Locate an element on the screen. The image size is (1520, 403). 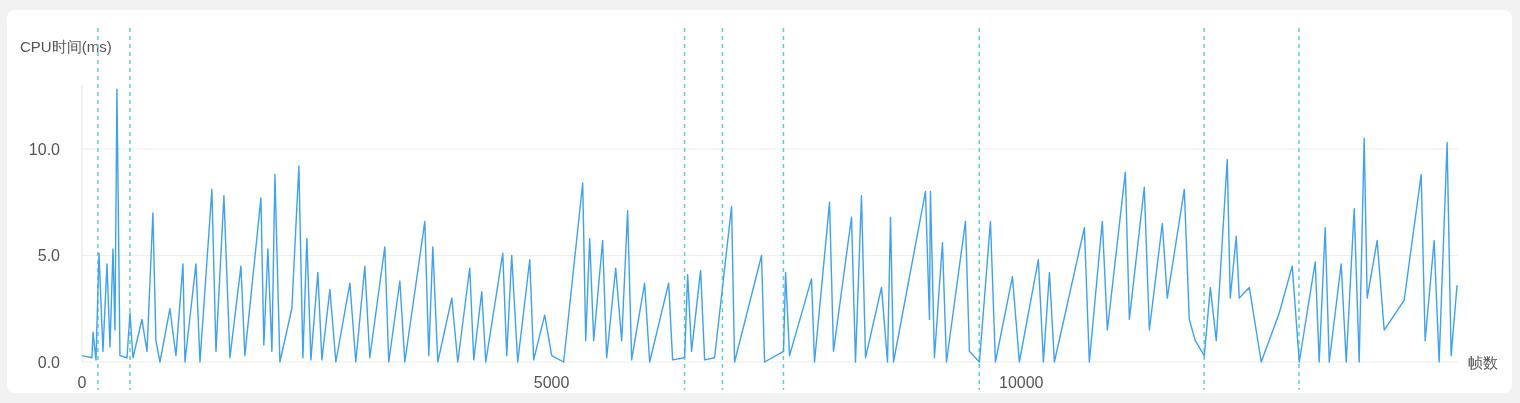
x-tick-label: 0 is located at coordinates (82, 382).